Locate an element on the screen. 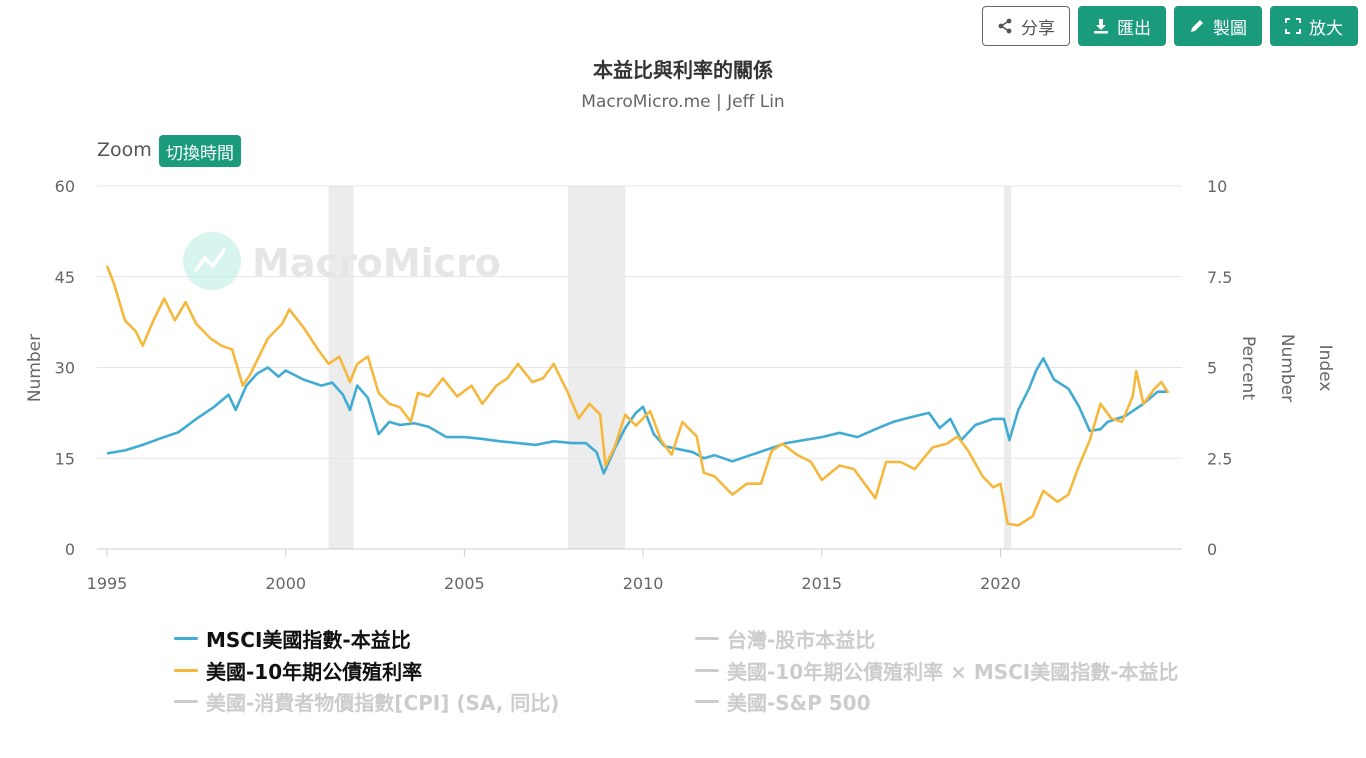  legend-item: 美國-消費者物價指數[CPI] (SA, 同比) is located at coordinates (366, 701).